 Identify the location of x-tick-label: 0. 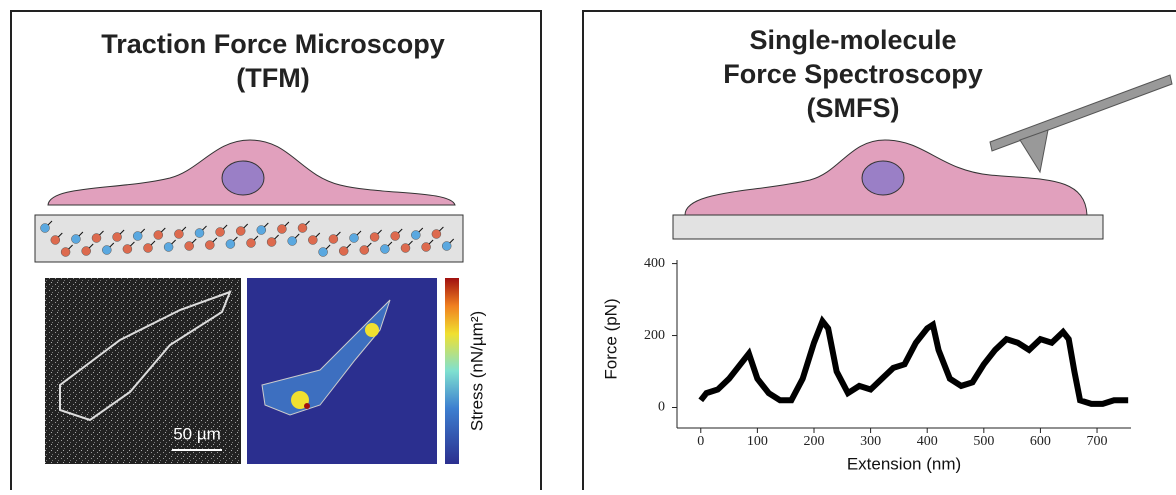
(700, 441).